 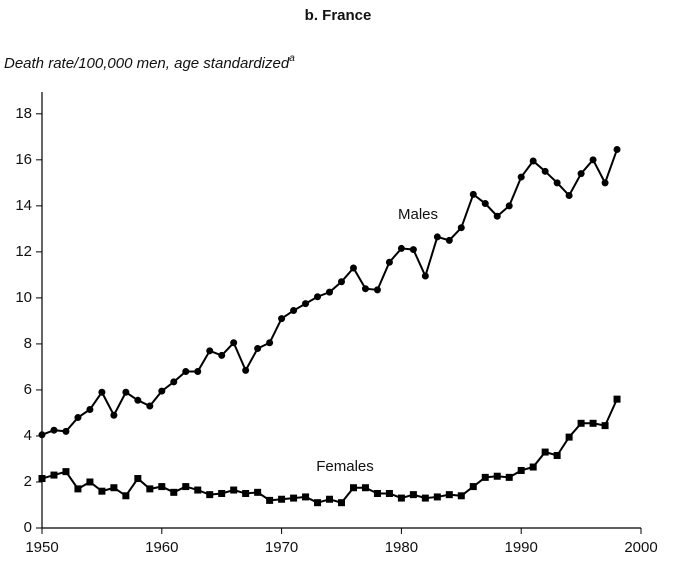 What do you see at coordinates (28, 389) in the screenshot?
I see `y-tick-label: 6` at bounding box center [28, 389].